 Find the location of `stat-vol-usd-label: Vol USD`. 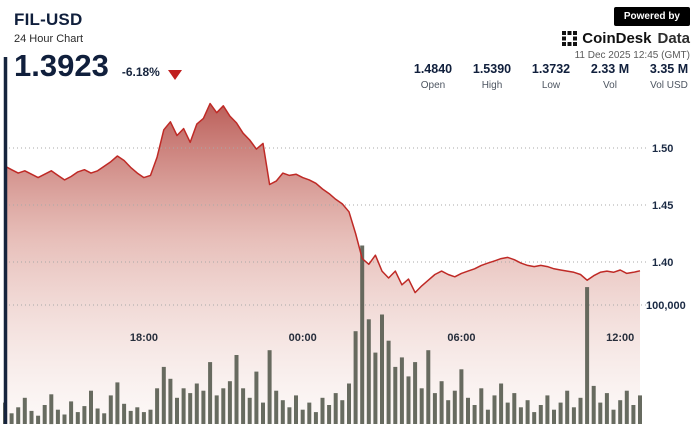

stat-vol-usd-label: Vol USD is located at coordinates (669, 85).